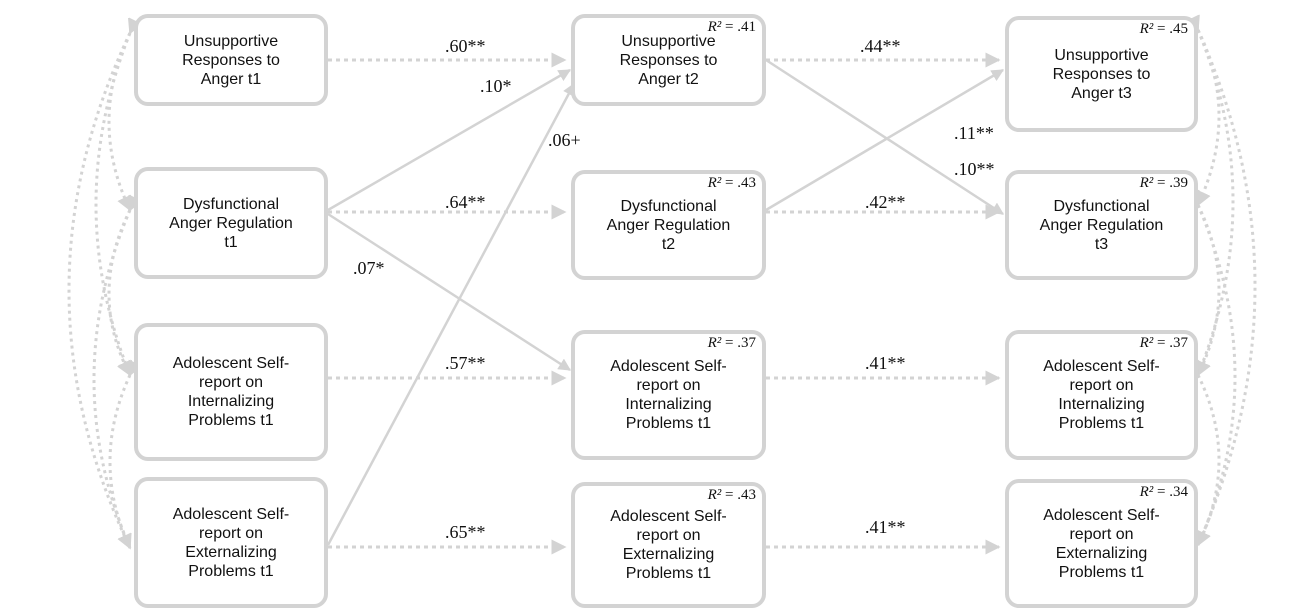 The height and width of the screenshot is (616, 1314). I want to click on r-squared: R² = .34, so click(1163, 492).